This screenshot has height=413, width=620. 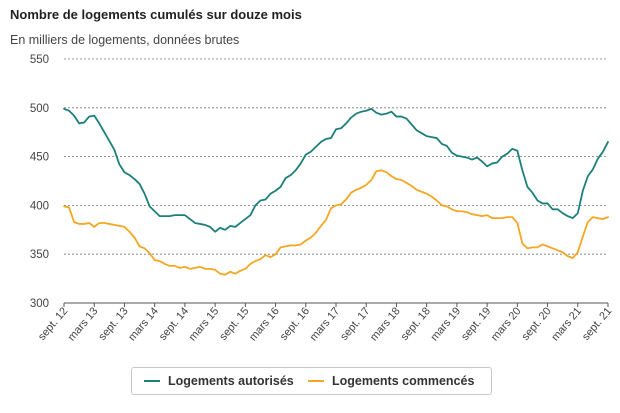 I want to click on x-tick-label: mars 20, so click(x=506, y=324).